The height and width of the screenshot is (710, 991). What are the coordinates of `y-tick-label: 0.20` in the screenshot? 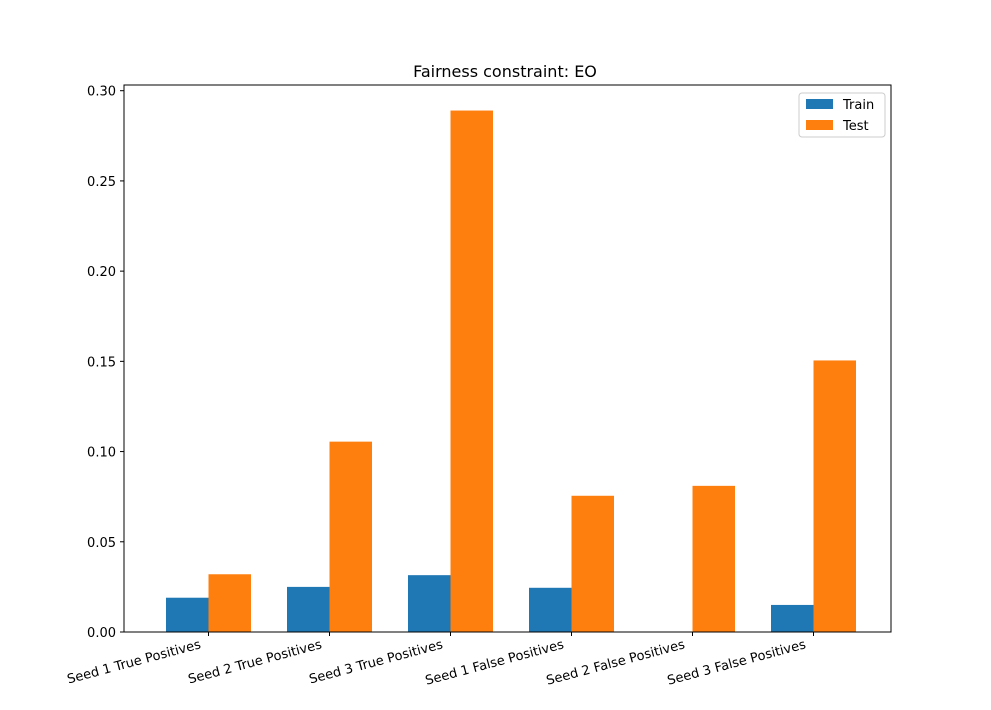 It's located at (101, 272).